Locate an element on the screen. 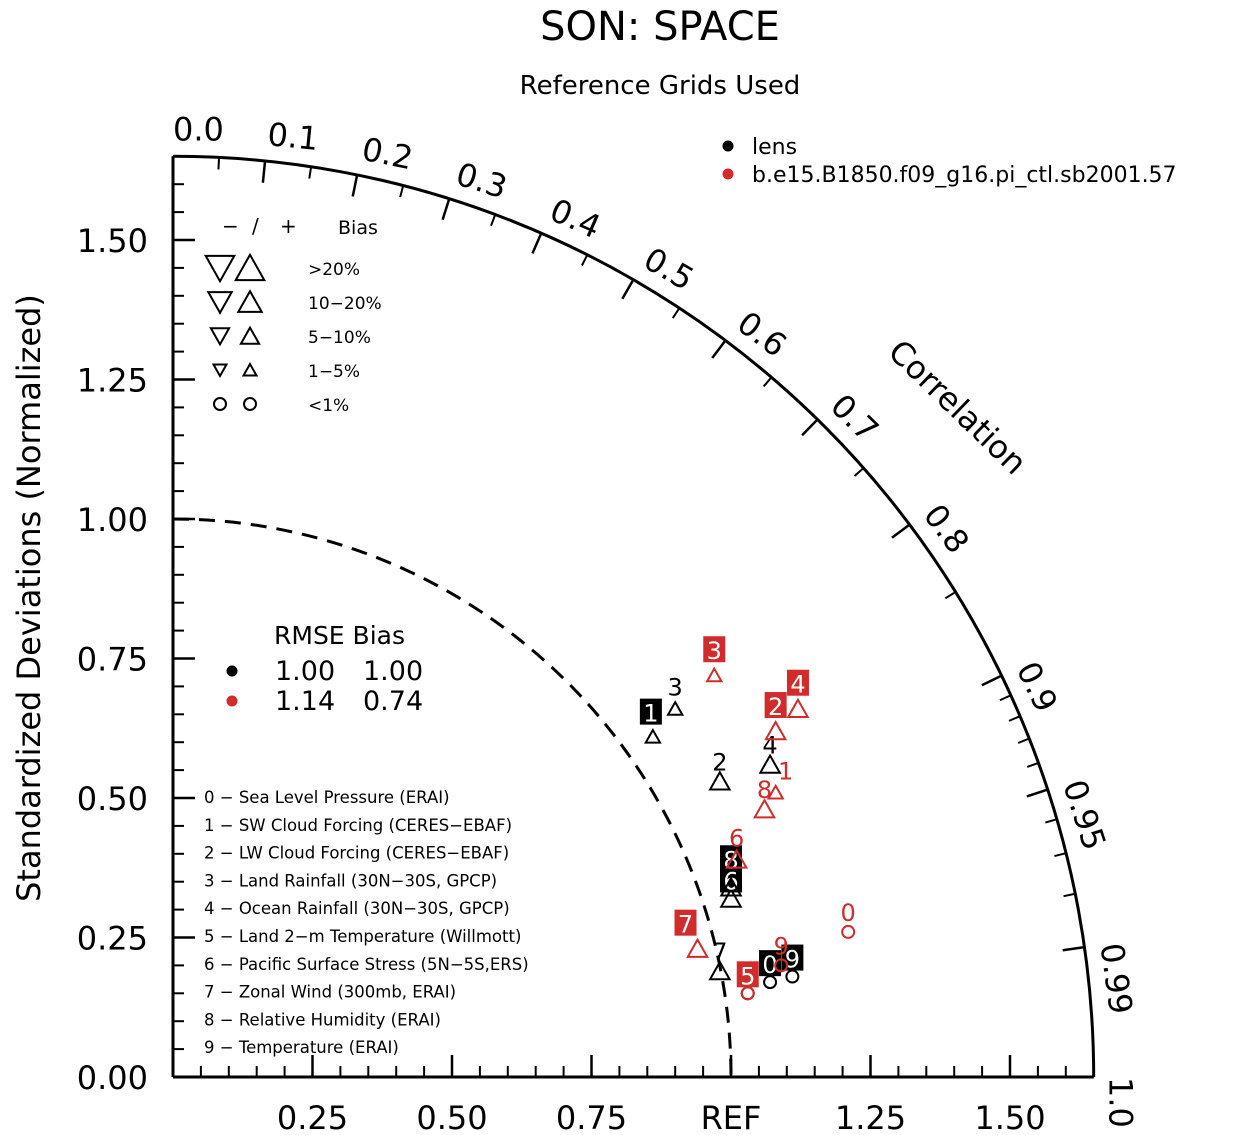 This screenshot has height=1135, width=1255. variable-list-item: 9 − Temperature (ERAI) is located at coordinates (301, 1047).